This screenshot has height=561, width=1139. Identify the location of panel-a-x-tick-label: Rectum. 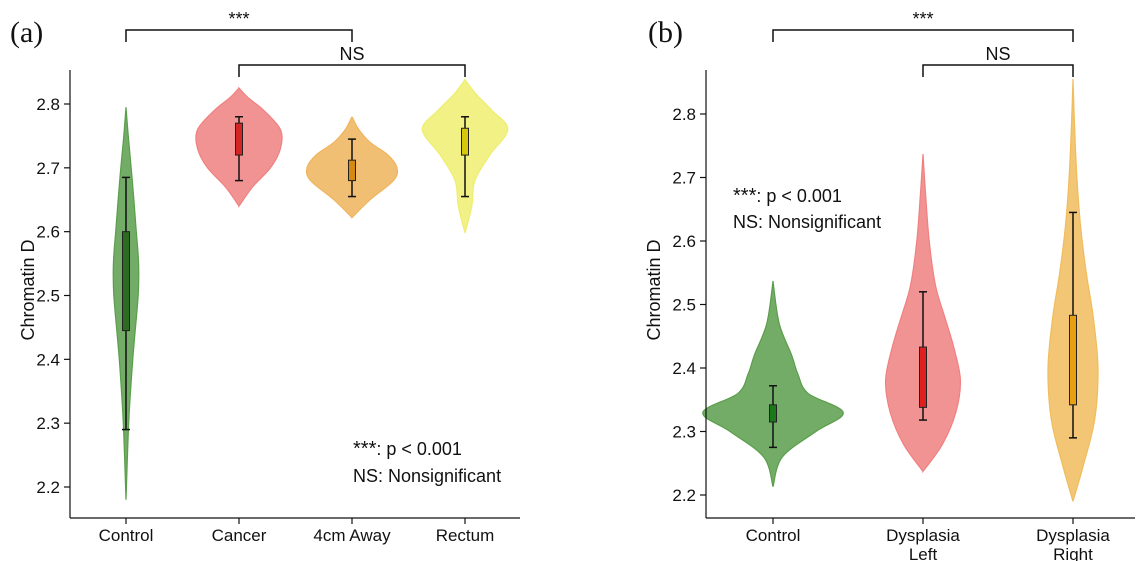
(465, 535).